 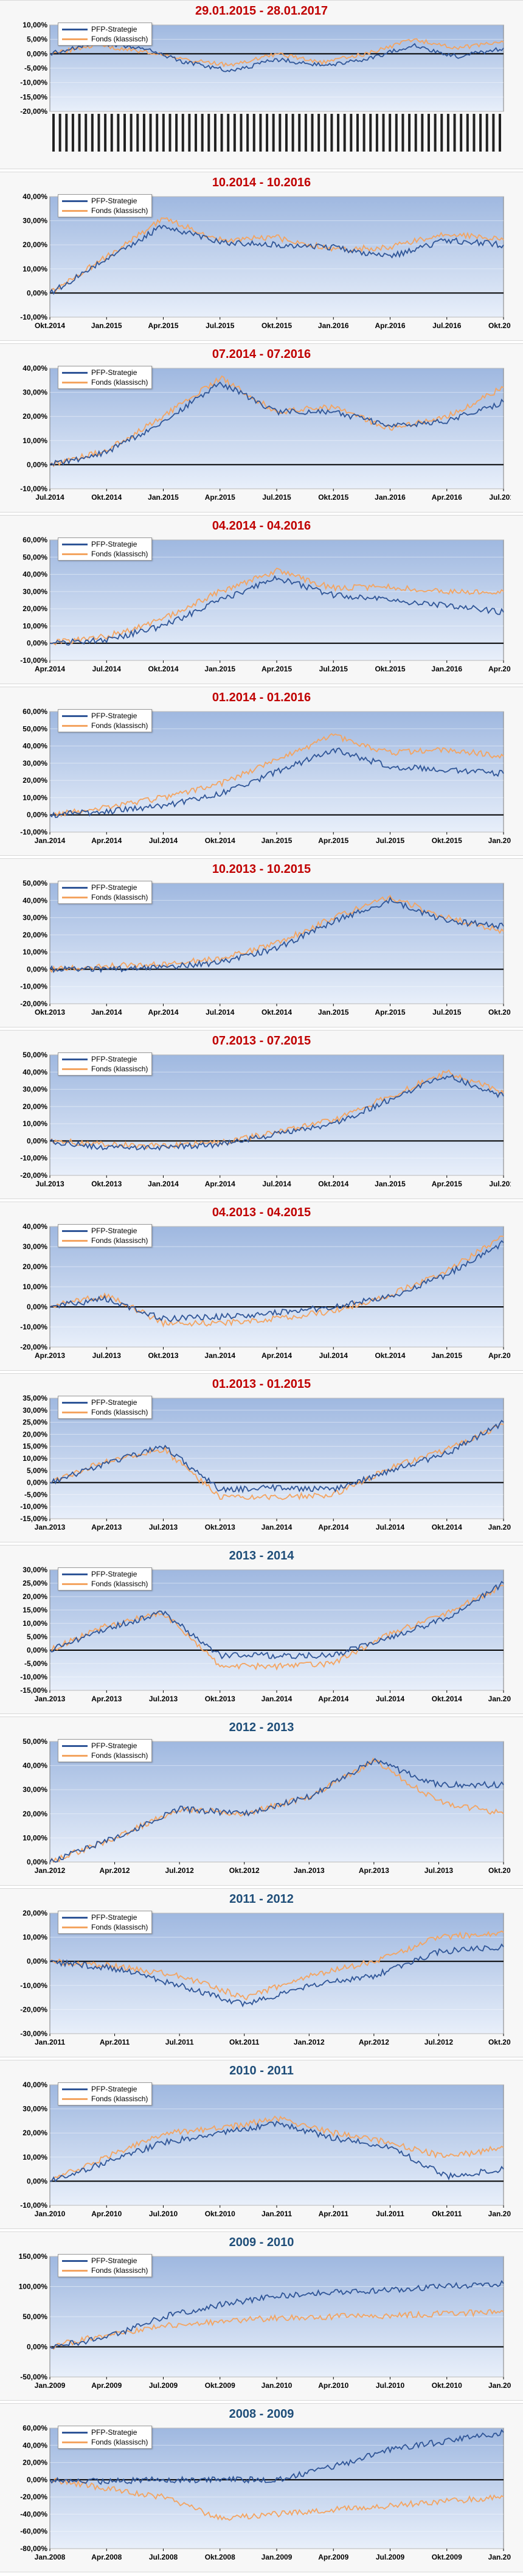 I want to click on y-tick-label: -40,00%, so click(x=34, y=2514).